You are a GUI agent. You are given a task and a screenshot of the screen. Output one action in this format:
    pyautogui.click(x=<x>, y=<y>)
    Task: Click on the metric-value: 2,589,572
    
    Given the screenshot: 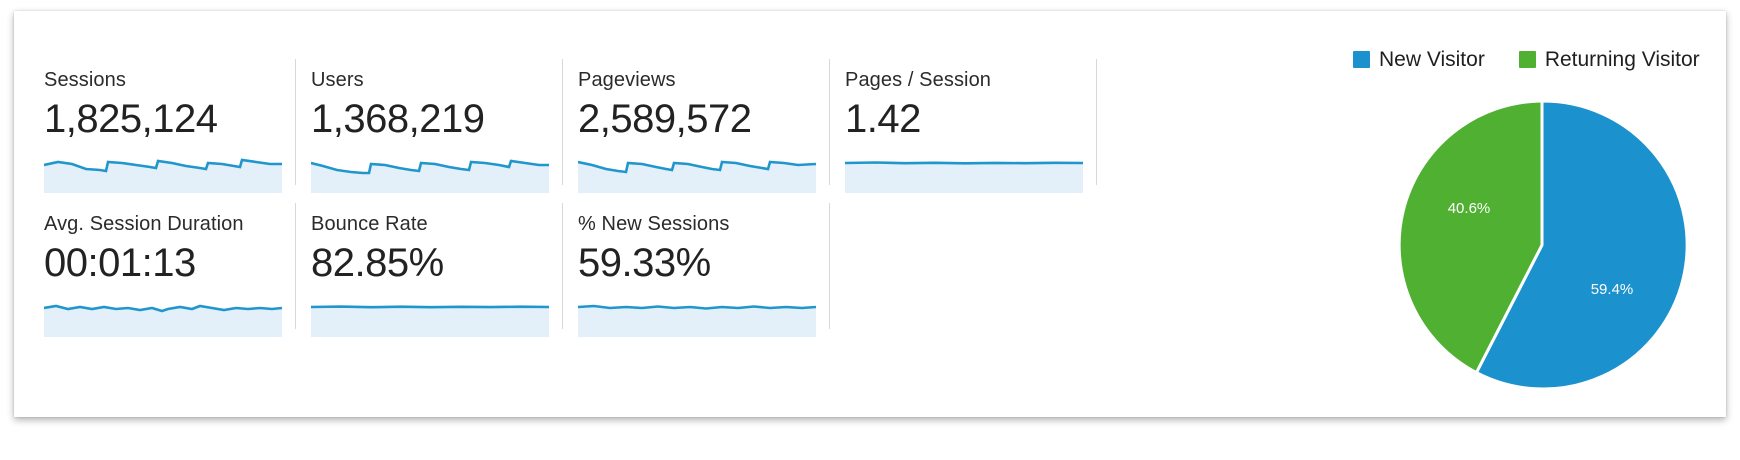 What is the action you would take?
    pyautogui.click(x=665, y=119)
    